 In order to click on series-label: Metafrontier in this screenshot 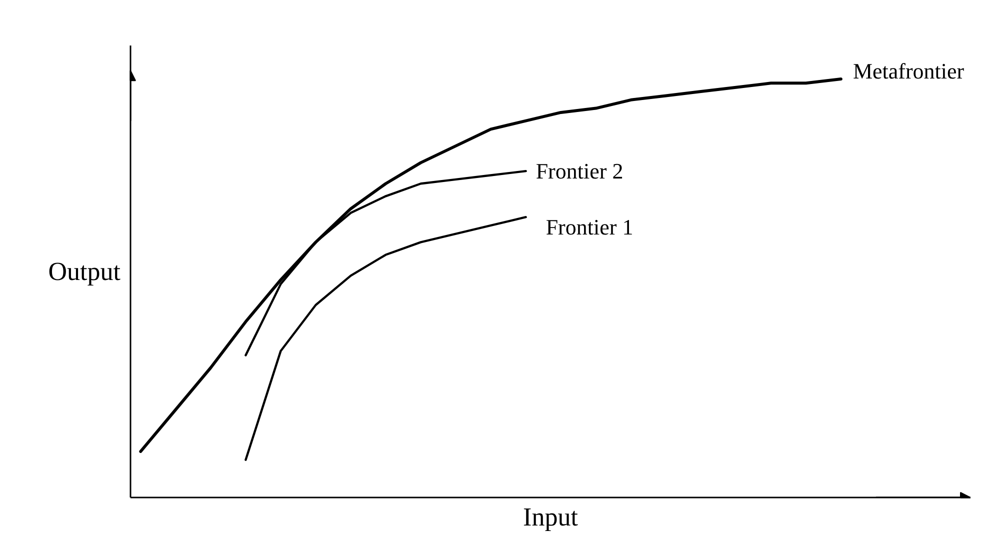, I will do `click(908, 71)`.